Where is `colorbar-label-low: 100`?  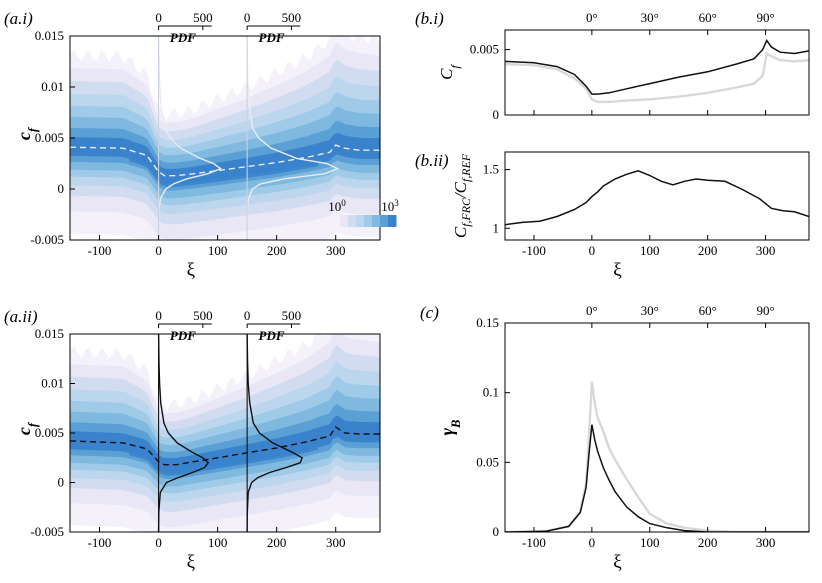 colorbar-label-low: 100 is located at coordinates (337, 206).